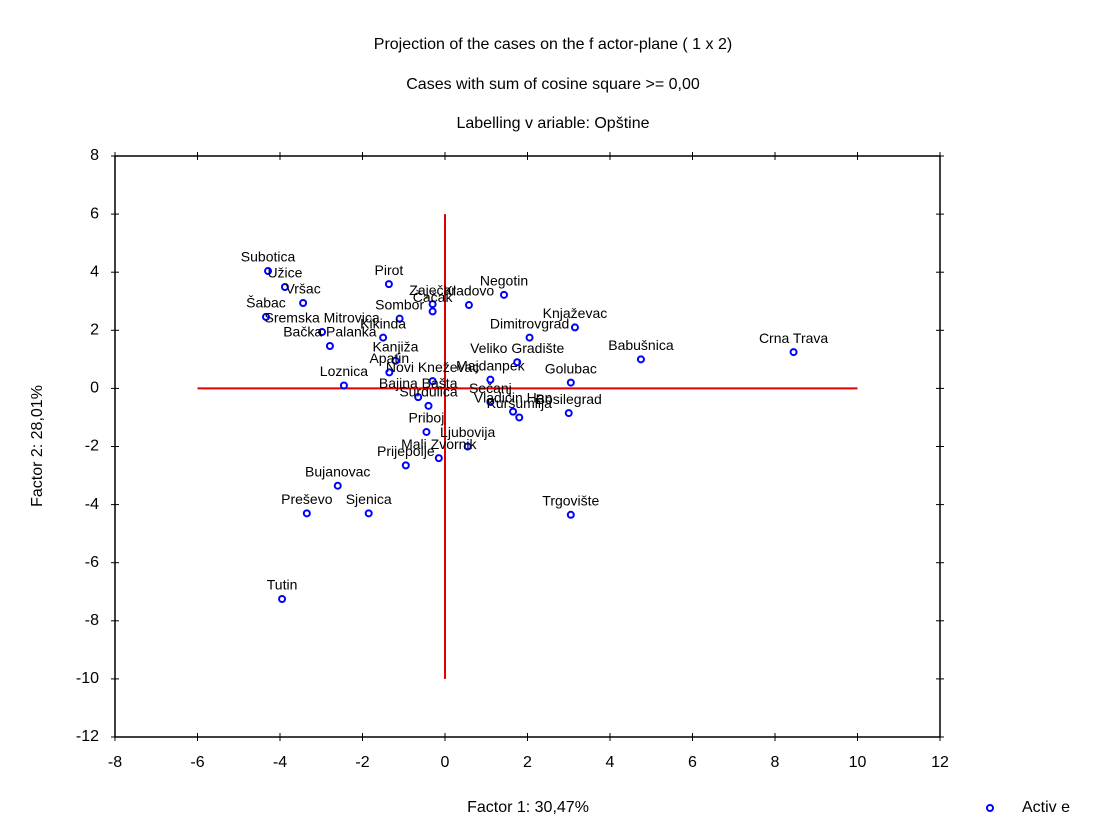  What do you see at coordinates (504, 281) in the screenshot?
I see `point-label: Negotin` at bounding box center [504, 281].